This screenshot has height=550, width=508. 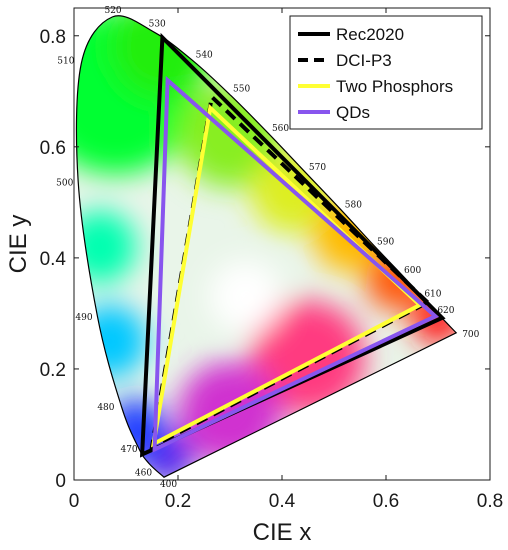 I want to click on legend-label: QDs, so click(x=353, y=112).